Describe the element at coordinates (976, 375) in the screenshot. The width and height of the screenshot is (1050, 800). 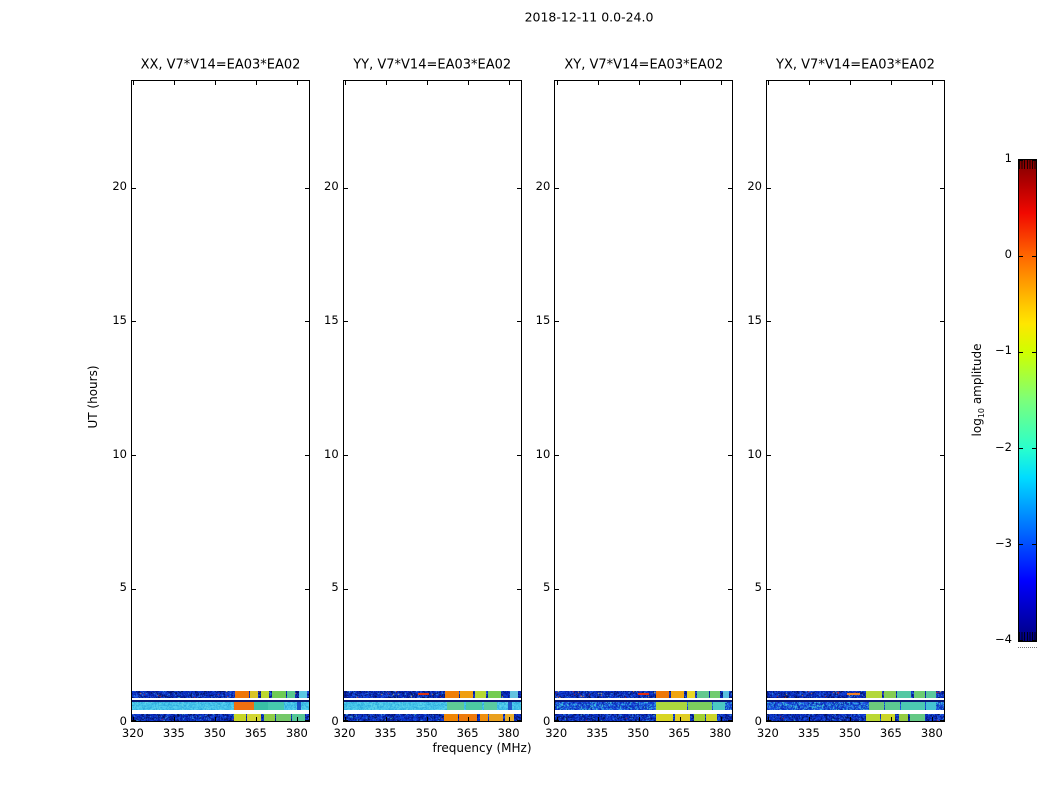
I see `colorbar-label-amplitude: amplitude` at that location.